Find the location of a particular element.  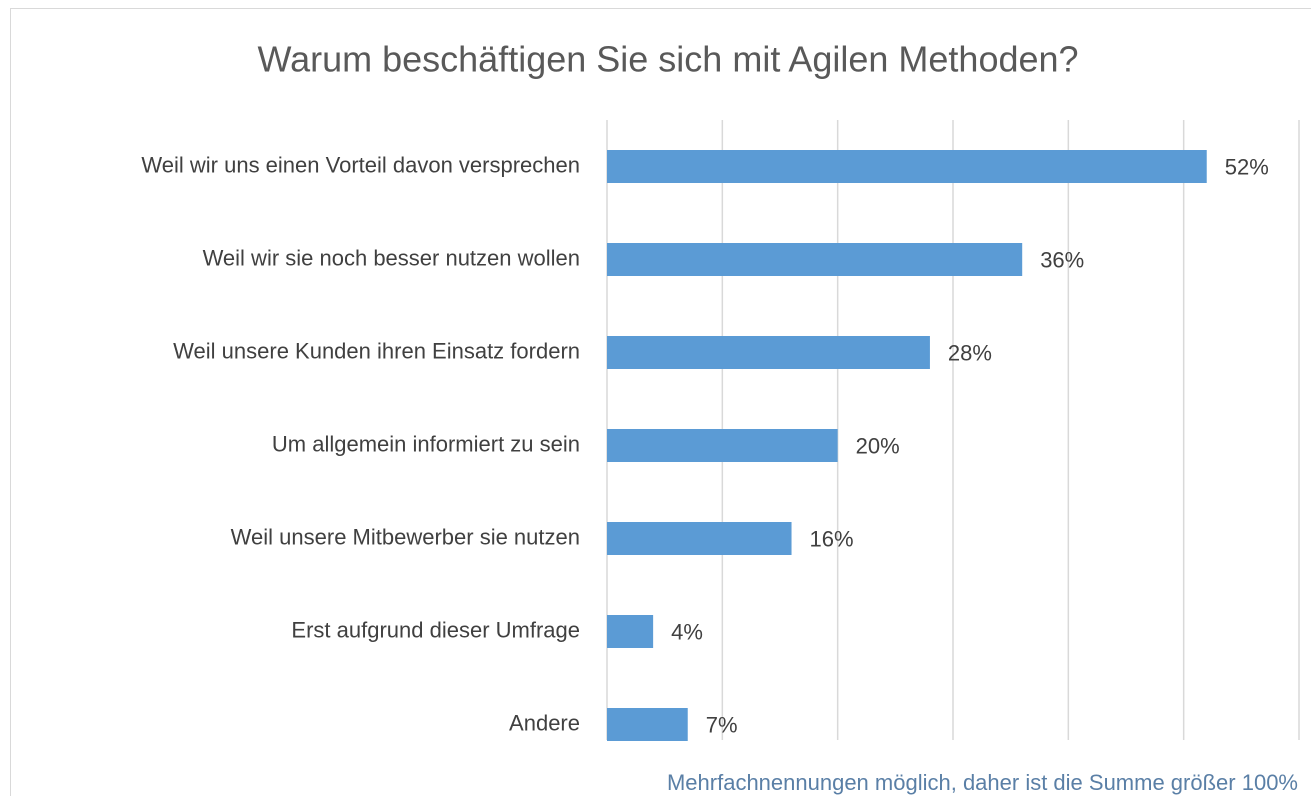

y-tick-label: Erst aufgrund dieser Umfrage is located at coordinates (435, 629).